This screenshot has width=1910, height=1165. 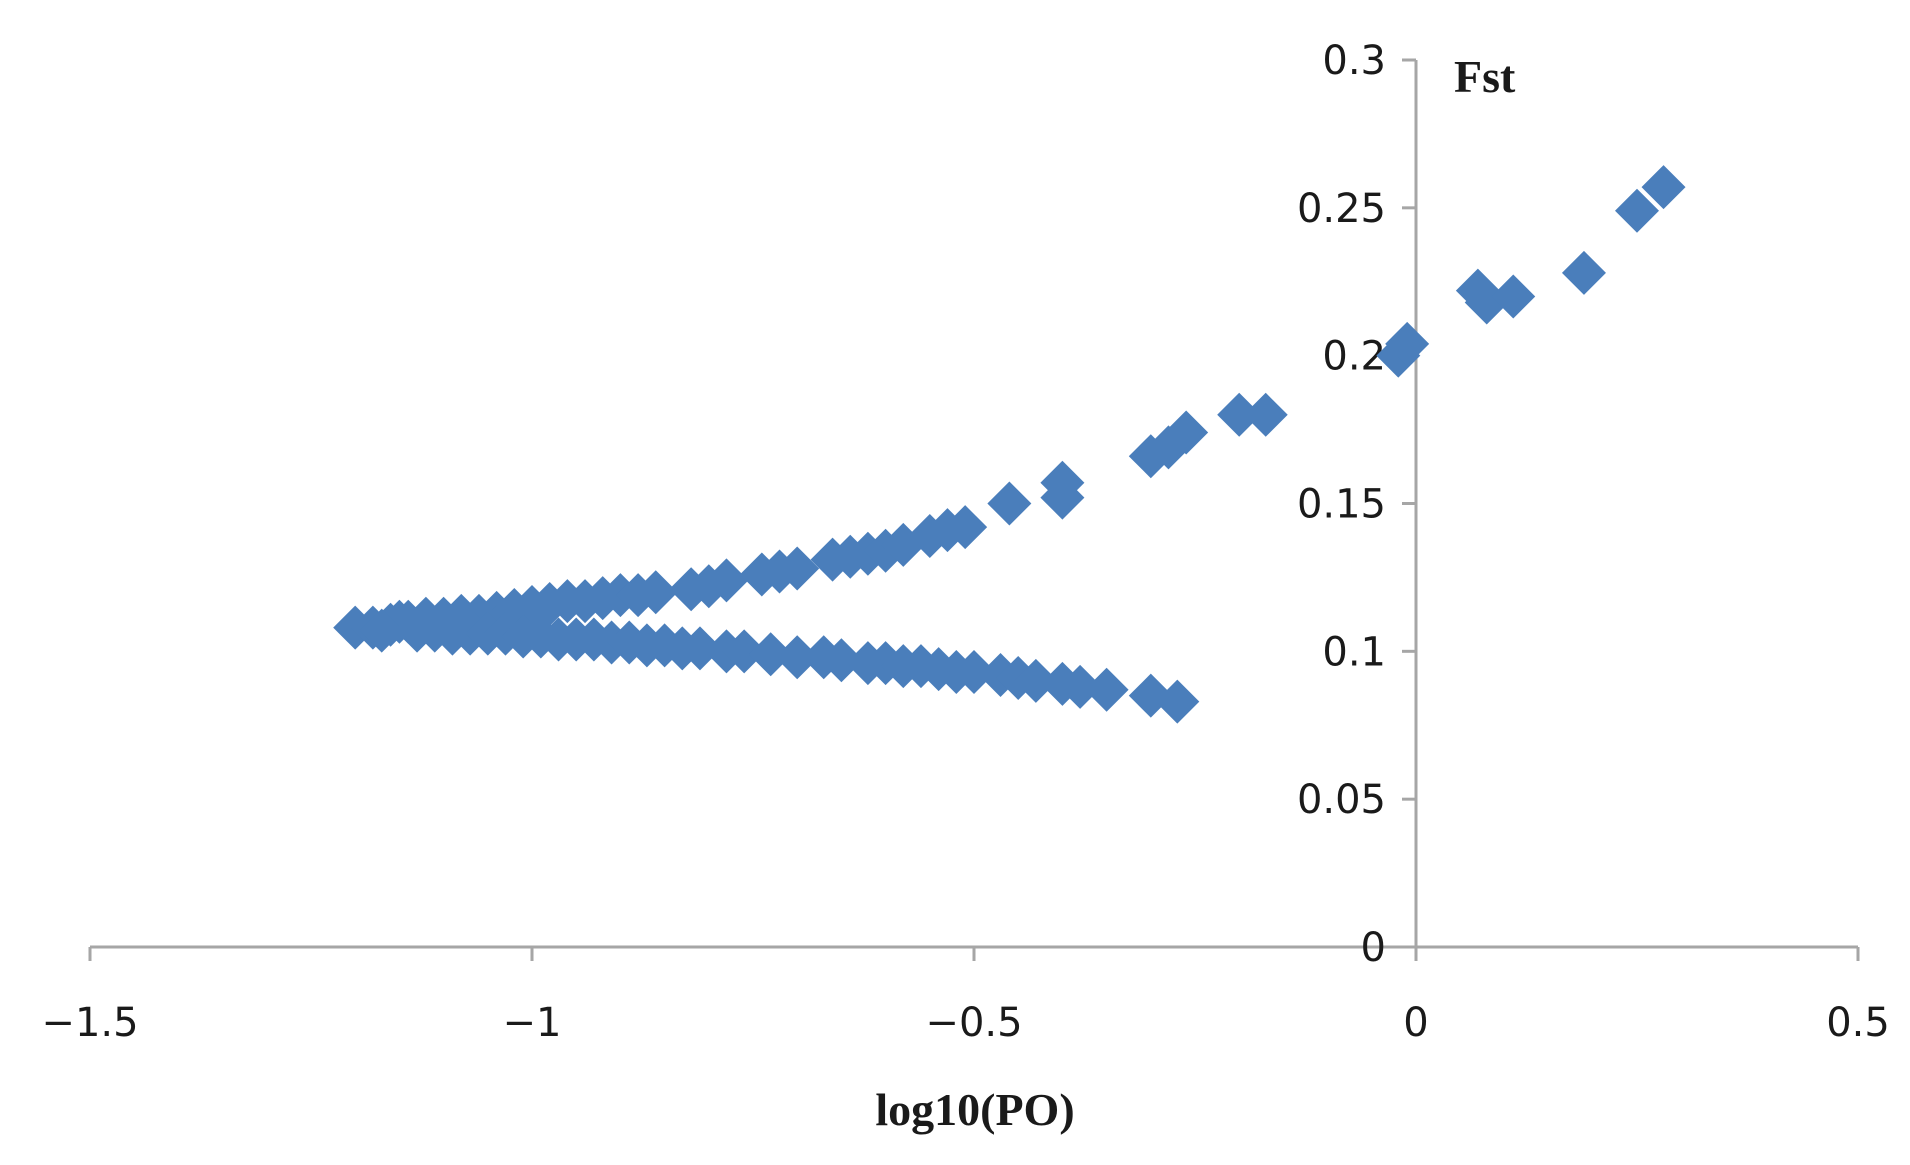 What do you see at coordinates (89, 1023) in the screenshot?
I see `x-tick-label: −1.5` at bounding box center [89, 1023].